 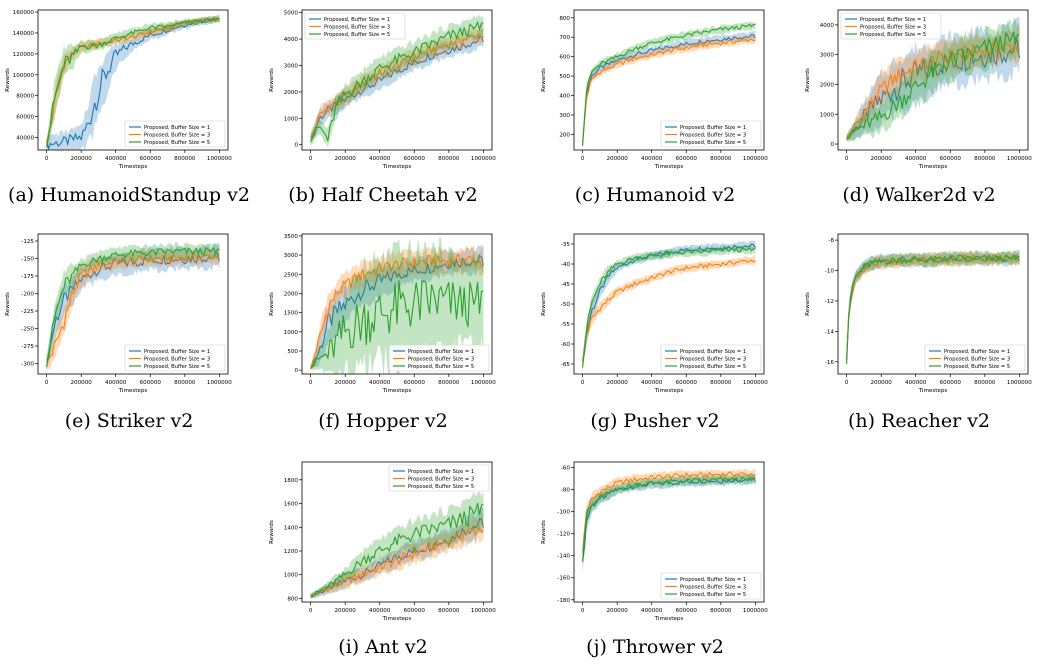 I want to click on y-tick-label: 600, so click(x=564, y=58).